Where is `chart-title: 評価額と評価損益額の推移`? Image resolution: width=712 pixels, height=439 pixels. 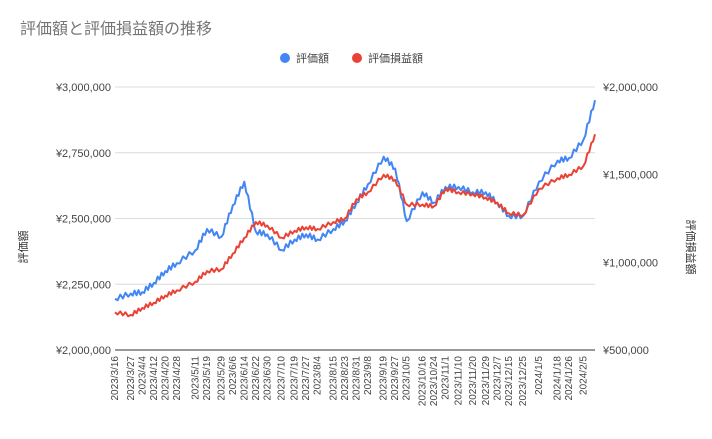 chart-title: 評価額と評価損益額の推移 is located at coordinates (116, 29).